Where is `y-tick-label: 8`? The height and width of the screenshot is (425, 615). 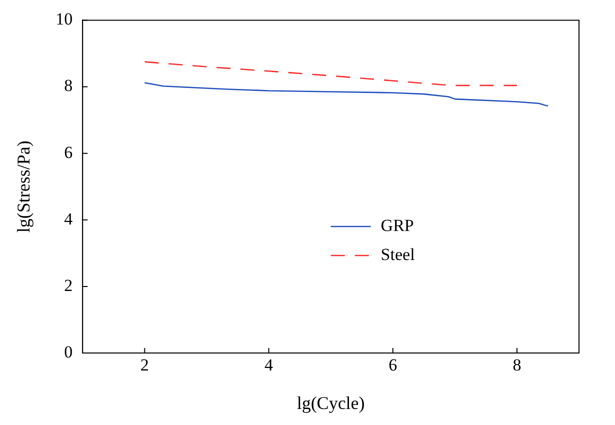 y-tick-label: 8 is located at coordinates (68, 86).